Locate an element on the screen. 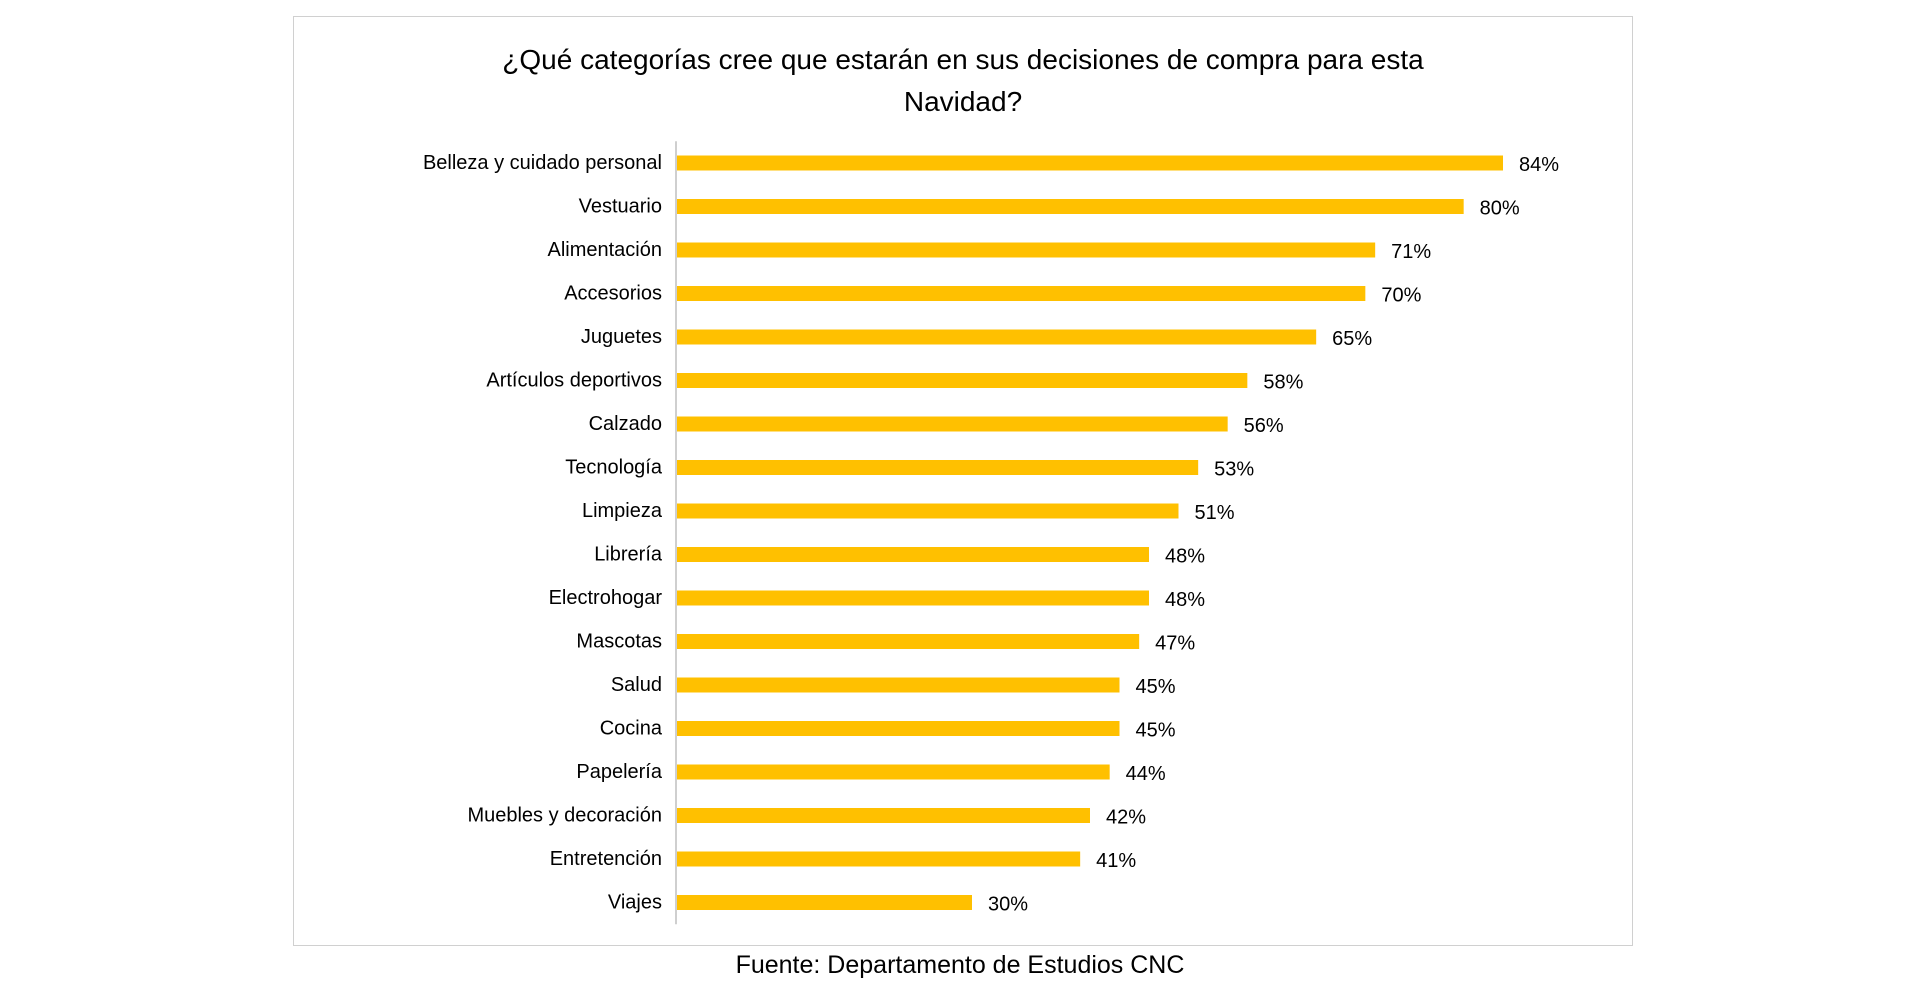 The width and height of the screenshot is (1920, 988). value-label: 84% is located at coordinates (1539, 165).